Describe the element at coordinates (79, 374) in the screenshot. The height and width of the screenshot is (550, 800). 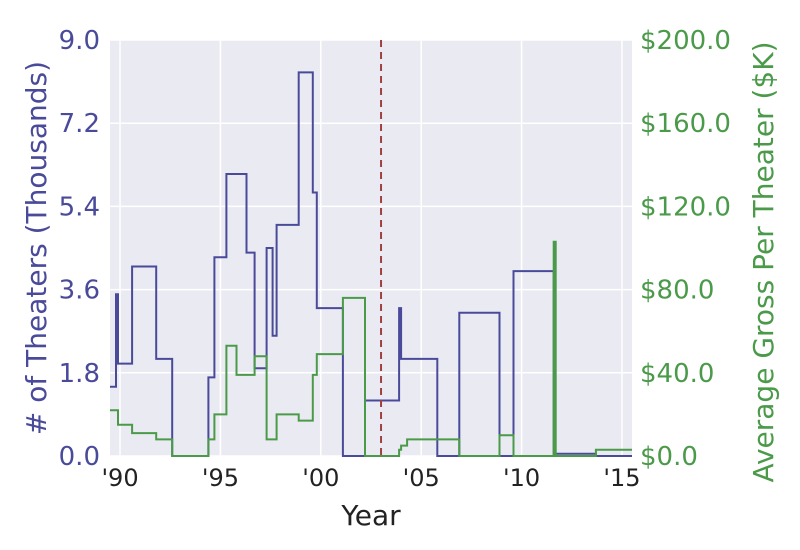
I see `left-tick-label: 1.8` at that location.